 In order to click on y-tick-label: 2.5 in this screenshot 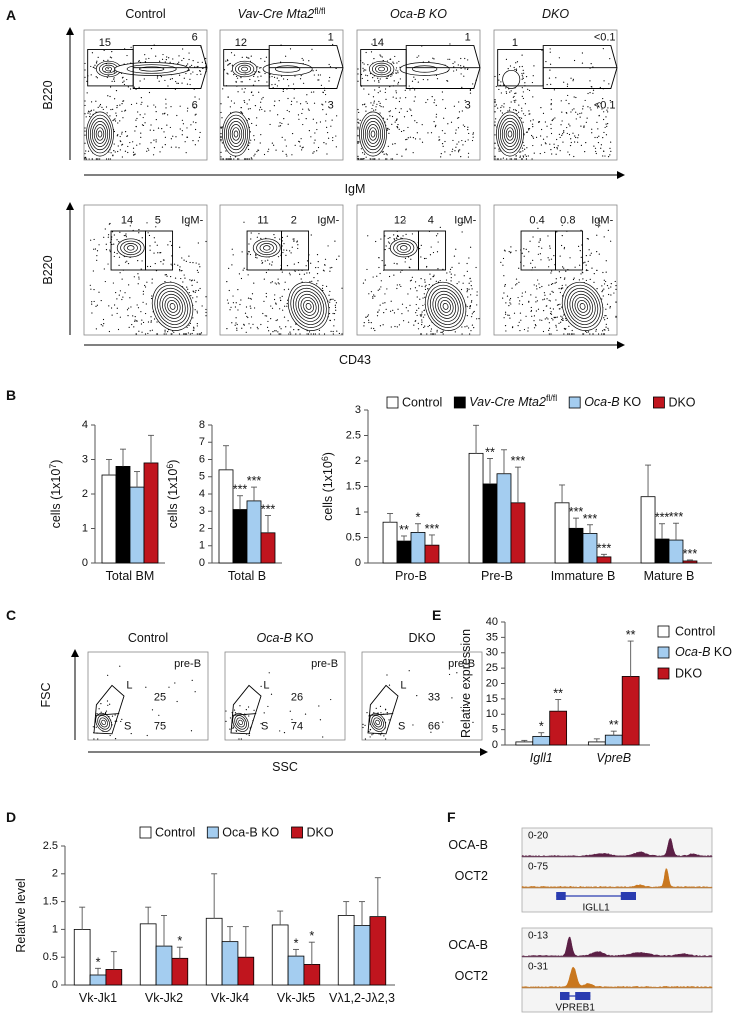, I will do `click(353, 435)`.